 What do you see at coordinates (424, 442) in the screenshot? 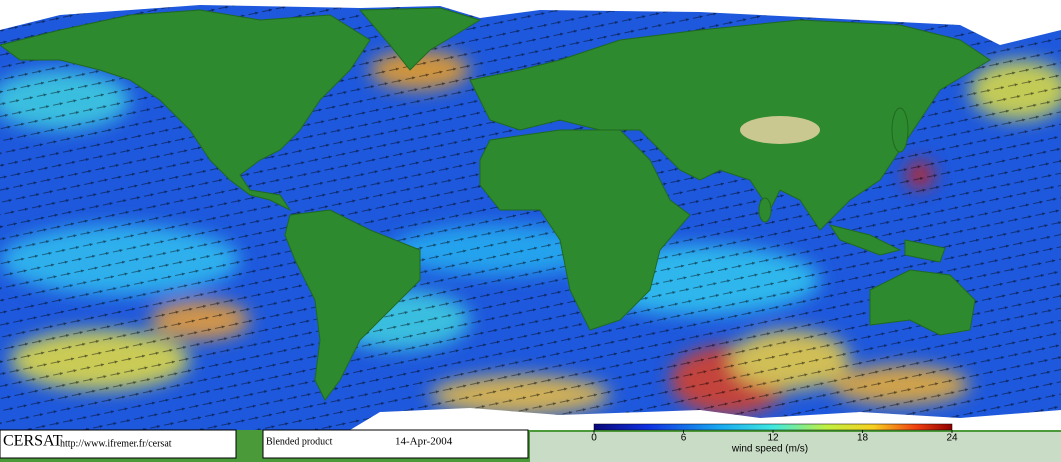
I see `date: 14-Apr-2004` at bounding box center [424, 442].